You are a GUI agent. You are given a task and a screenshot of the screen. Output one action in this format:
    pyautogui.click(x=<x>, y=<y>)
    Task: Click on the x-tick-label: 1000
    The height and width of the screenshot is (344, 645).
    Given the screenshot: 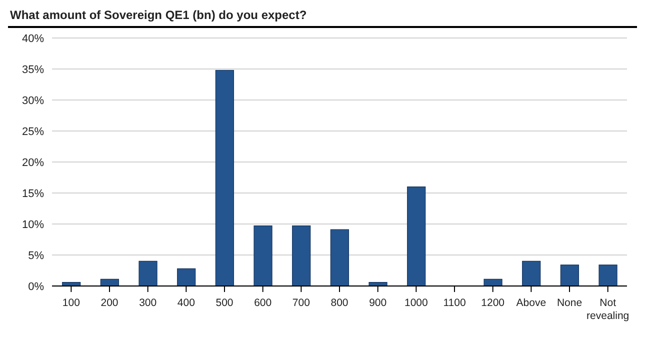 What is the action you would take?
    pyautogui.click(x=416, y=303)
    